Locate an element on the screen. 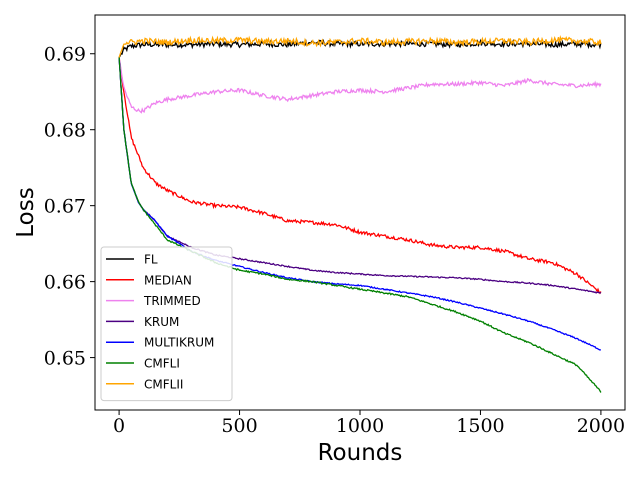  series-line-cmflii is located at coordinates (360, 46).